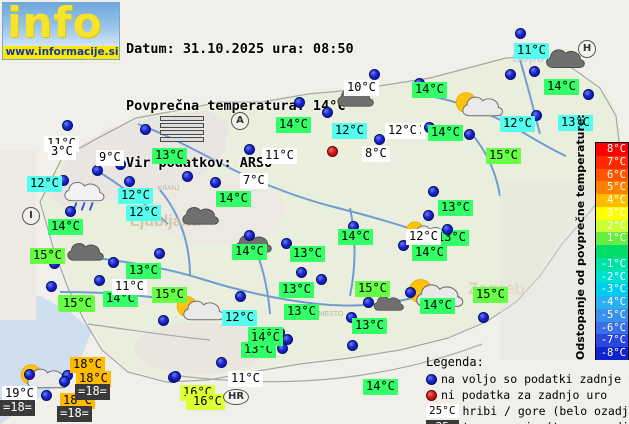 The image size is (629, 424). Describe the element at coordinates (390, 306) in the screenshot. I see `dark-cloud-icon` at that location.